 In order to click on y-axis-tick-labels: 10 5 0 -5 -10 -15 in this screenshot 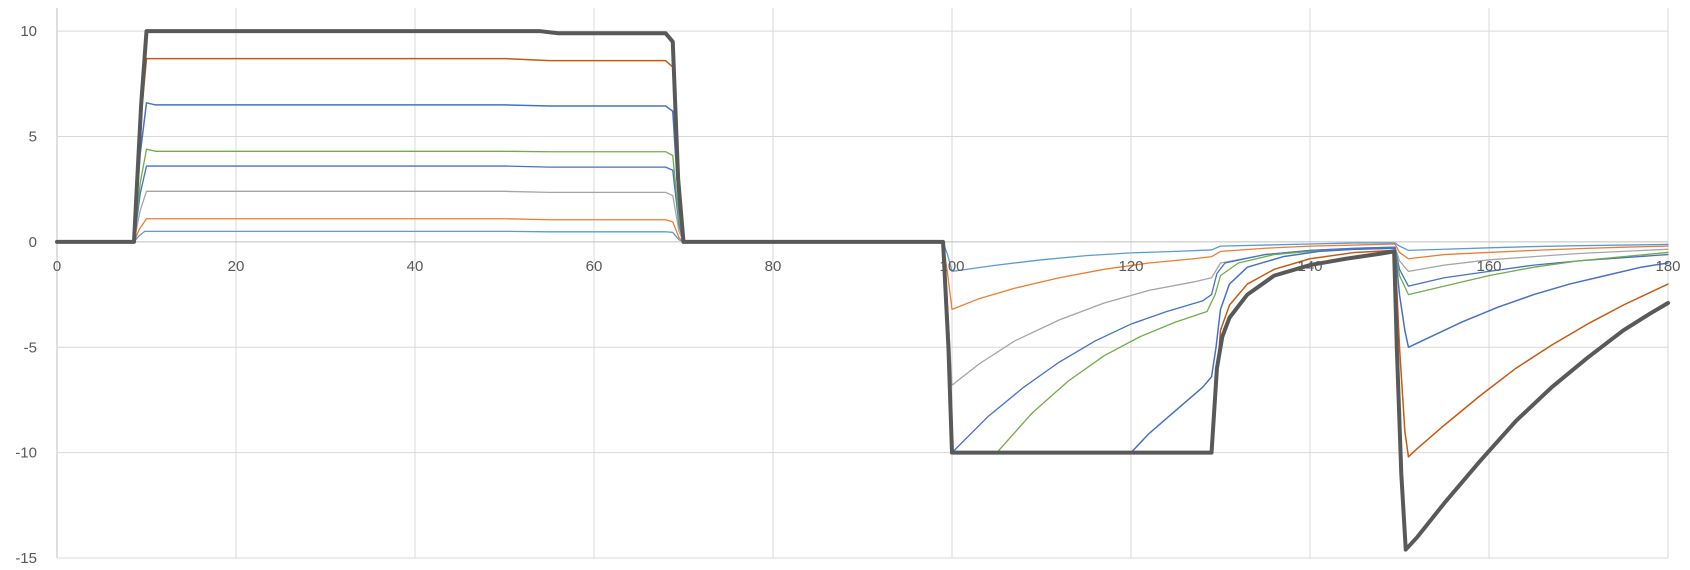, I will do `click(26, 295)`.